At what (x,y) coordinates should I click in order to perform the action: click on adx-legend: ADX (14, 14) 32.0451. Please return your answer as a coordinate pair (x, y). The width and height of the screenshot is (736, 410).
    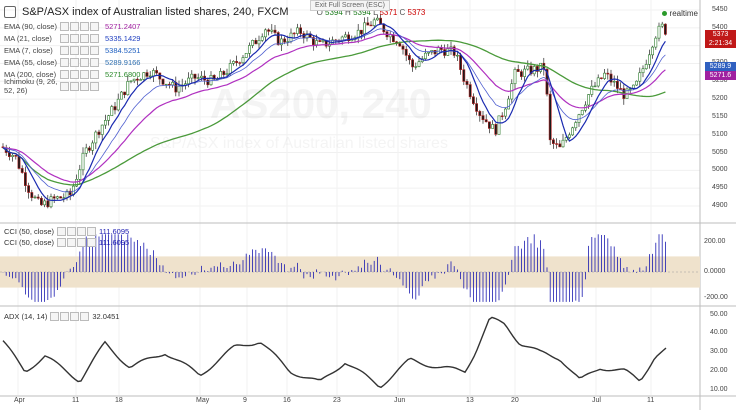
    Looking at the image, I should click on (61, 316).